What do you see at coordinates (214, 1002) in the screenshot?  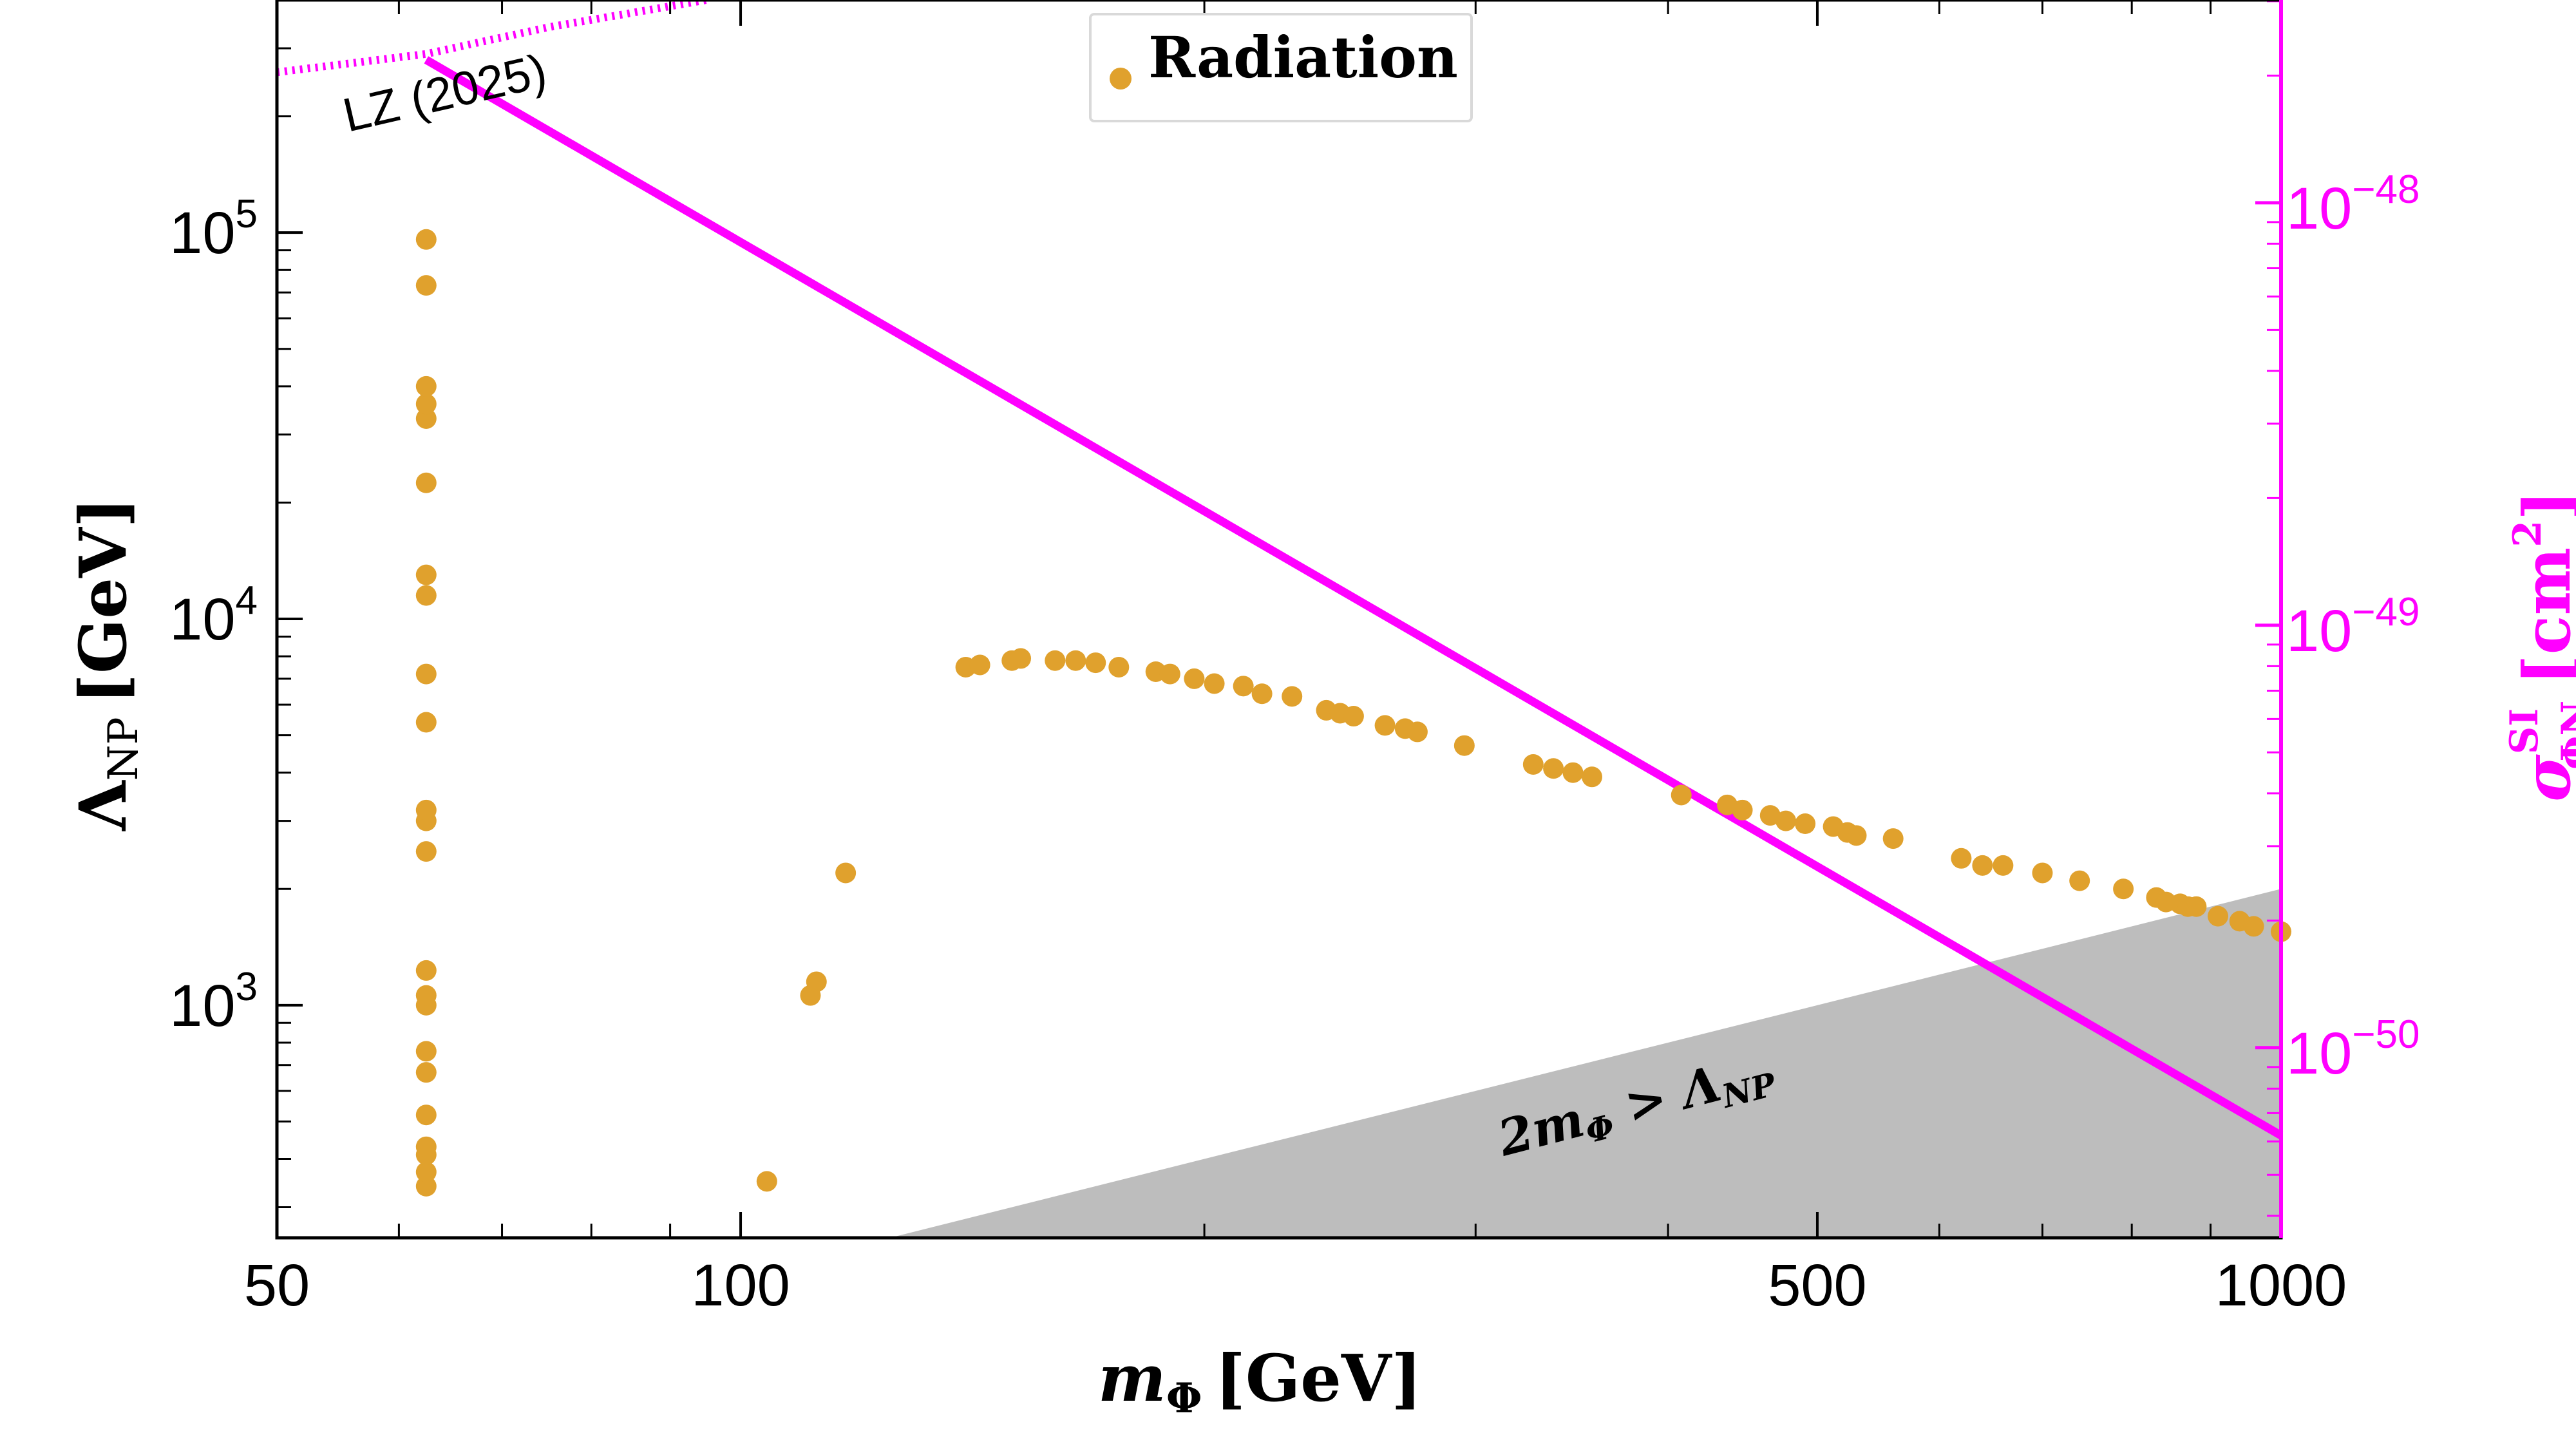 I see `y-tick-label: 10³` at bounding box center [214, 1002].